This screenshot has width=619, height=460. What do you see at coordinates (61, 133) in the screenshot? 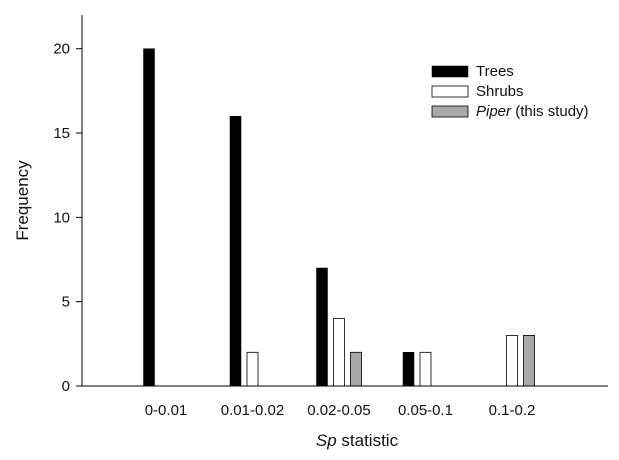
I see `y-tick-label-3: 15` at bounding box center [61, 133].